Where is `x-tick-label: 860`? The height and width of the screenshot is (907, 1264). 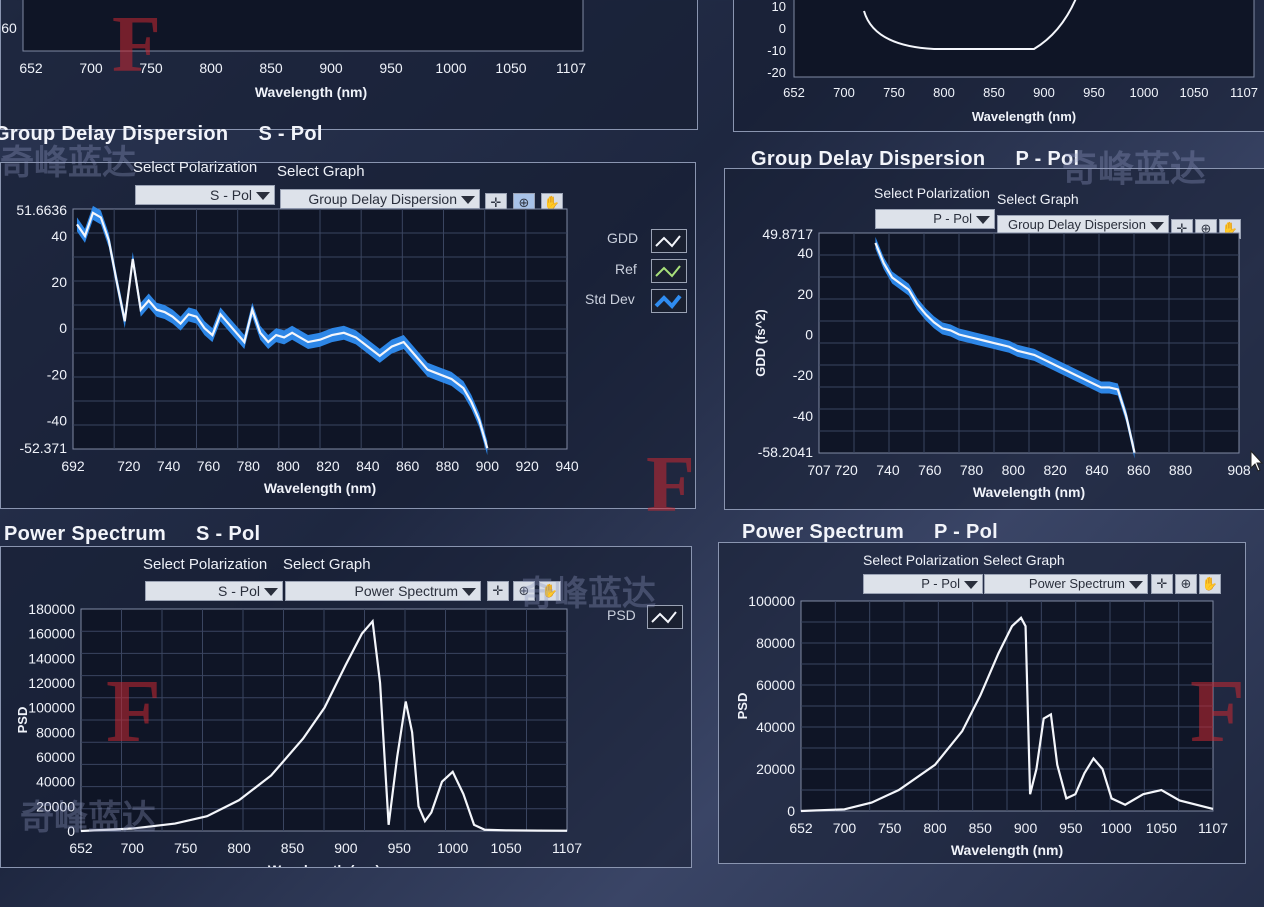 x-tick-label: 860 is located at coordinates (1139, 470).